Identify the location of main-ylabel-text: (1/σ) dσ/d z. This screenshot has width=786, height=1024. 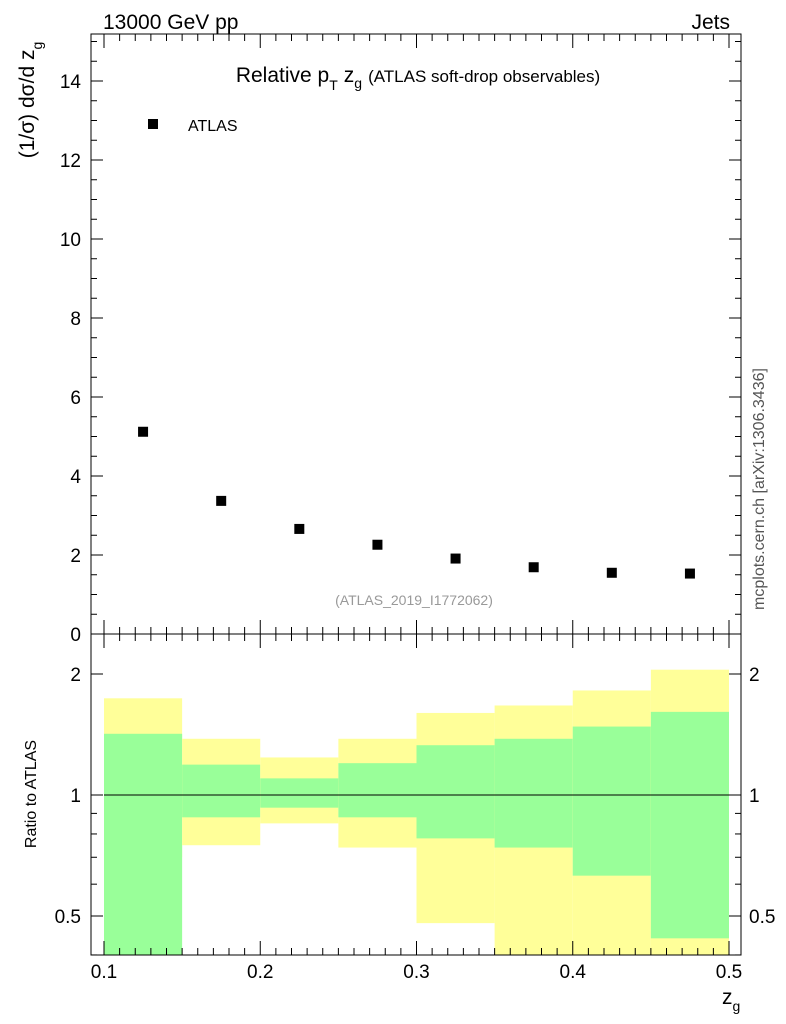
(27, 104).